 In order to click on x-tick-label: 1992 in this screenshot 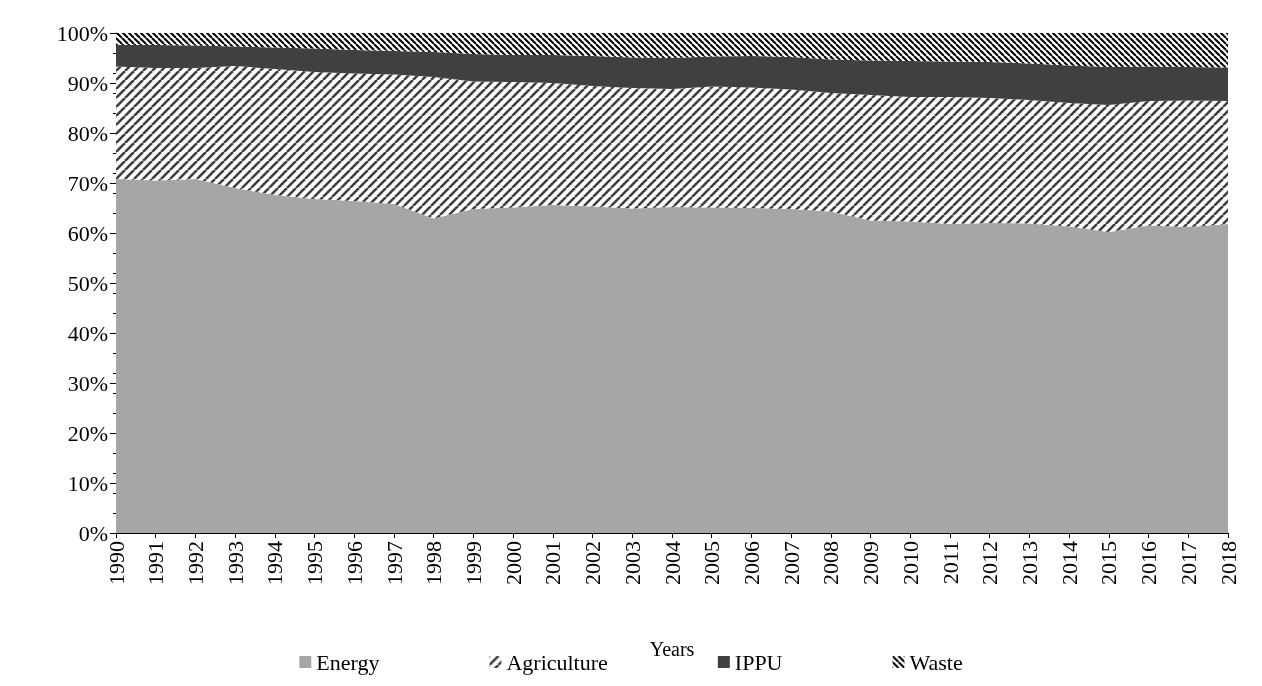, I will do `click(195, 563)`.